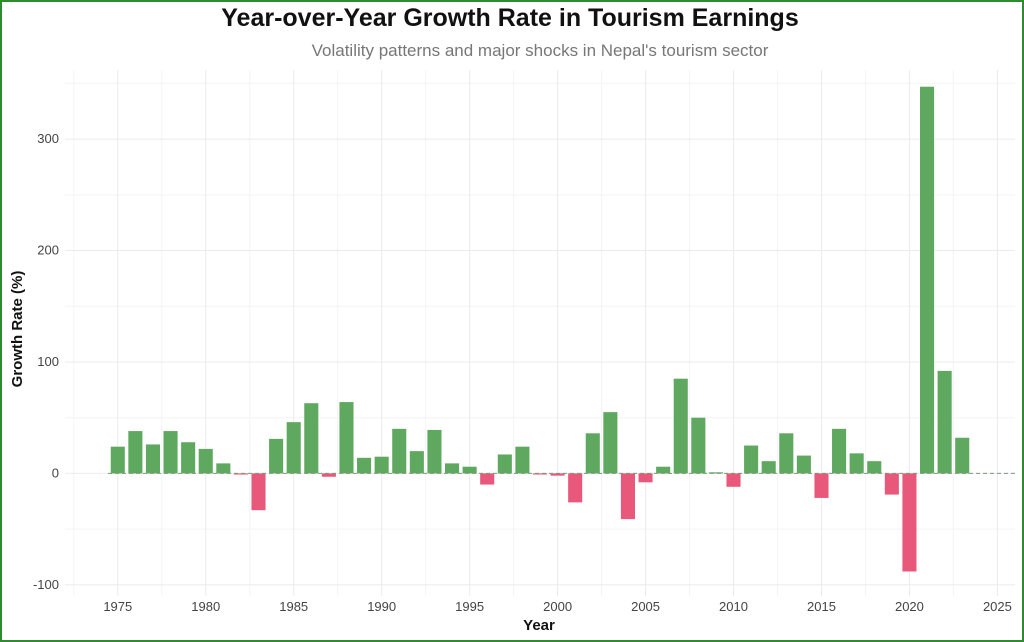 The image size is (1024, 642). I want to click on y-tick-label: 200, so click(48, 250).